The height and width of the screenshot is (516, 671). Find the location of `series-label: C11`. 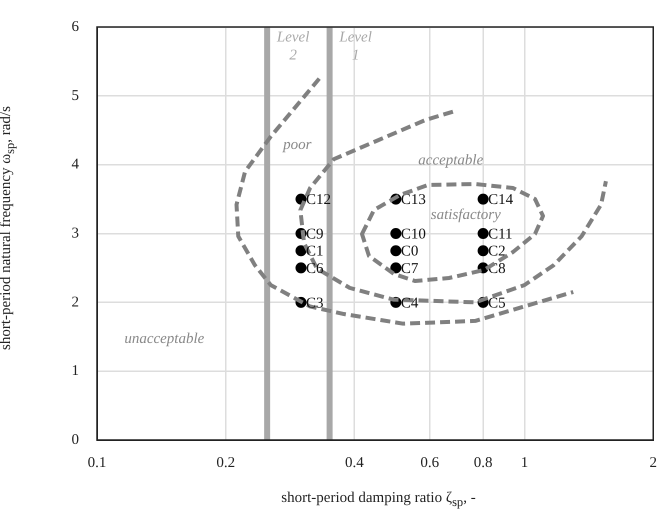

series-label: C11 is located at coordinates (500, 234).